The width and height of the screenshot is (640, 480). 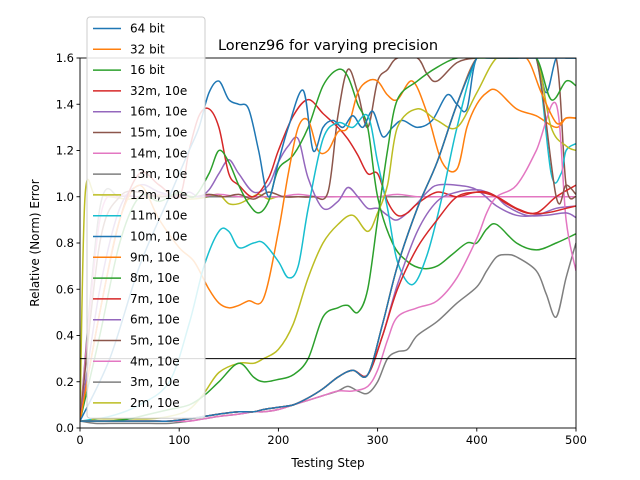 What do you see at coordinates (155, 278) in the screenshot?
I see `legend-label: 8m, 10e` at bounding box center [155, 278].